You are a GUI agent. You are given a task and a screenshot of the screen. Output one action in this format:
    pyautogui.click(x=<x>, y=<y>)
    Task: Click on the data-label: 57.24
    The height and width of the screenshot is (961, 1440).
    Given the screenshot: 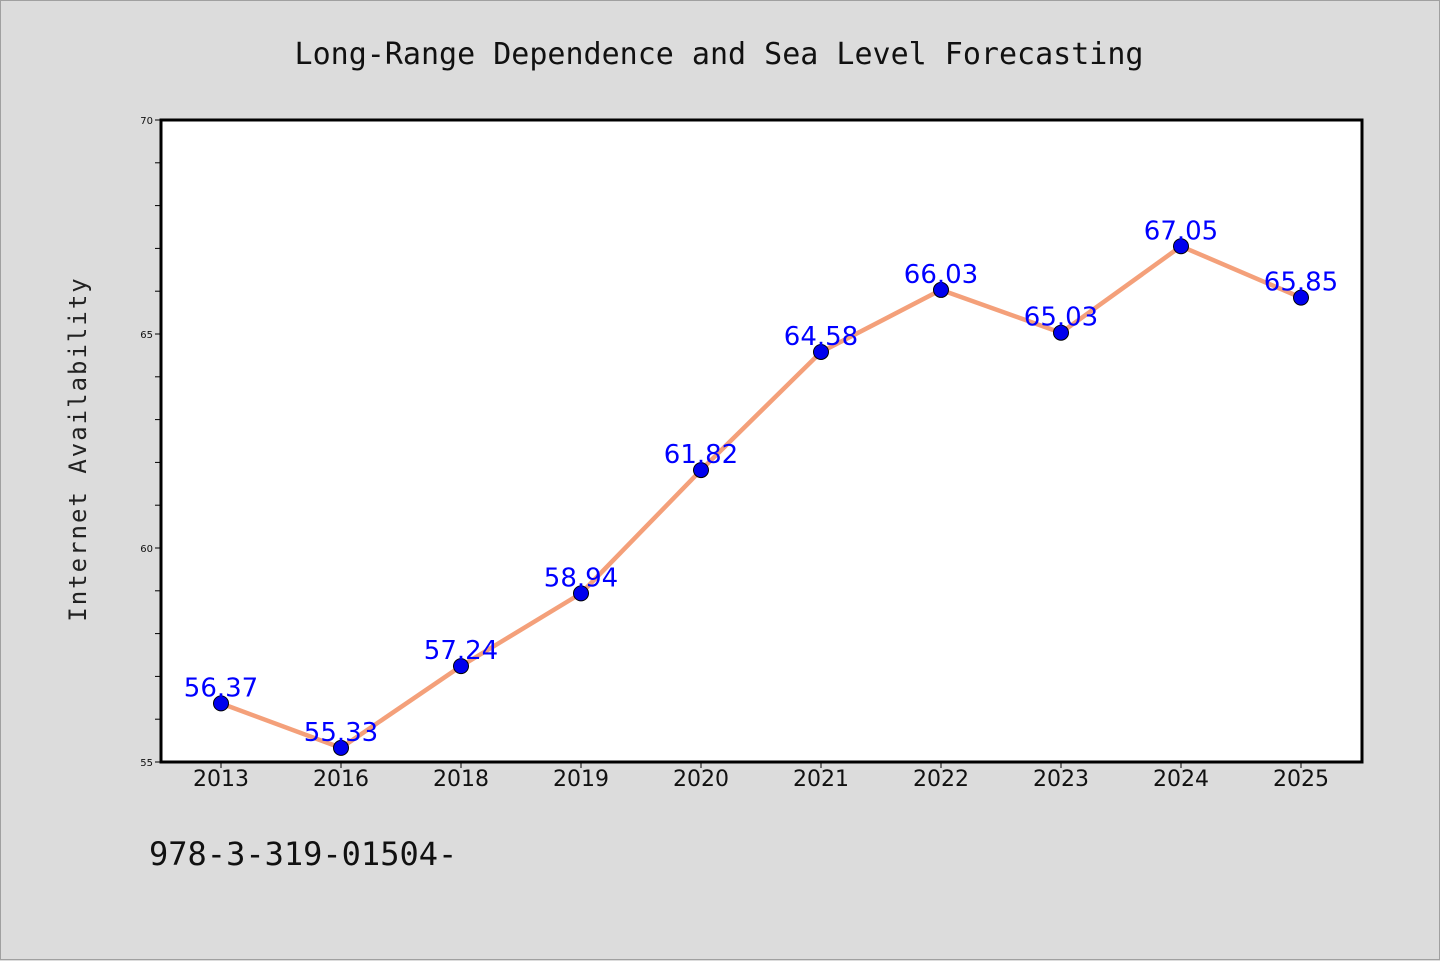 What is the action you would take?
    pyautogui.click(x=461, y=651)
    